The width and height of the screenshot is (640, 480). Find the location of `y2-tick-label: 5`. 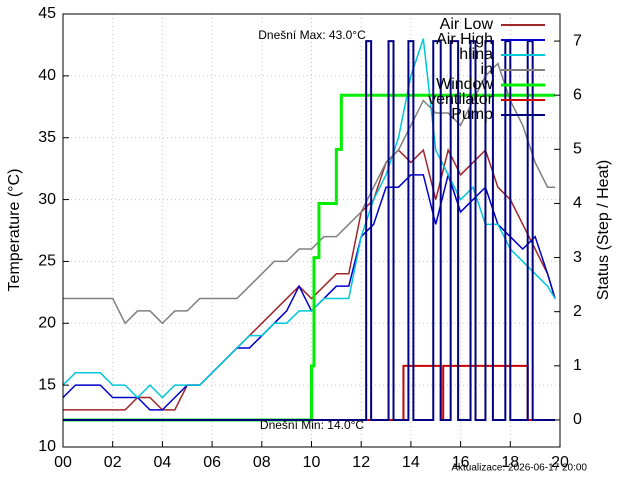

y2-tick-label: 5 is located at coordinates (577, 149).